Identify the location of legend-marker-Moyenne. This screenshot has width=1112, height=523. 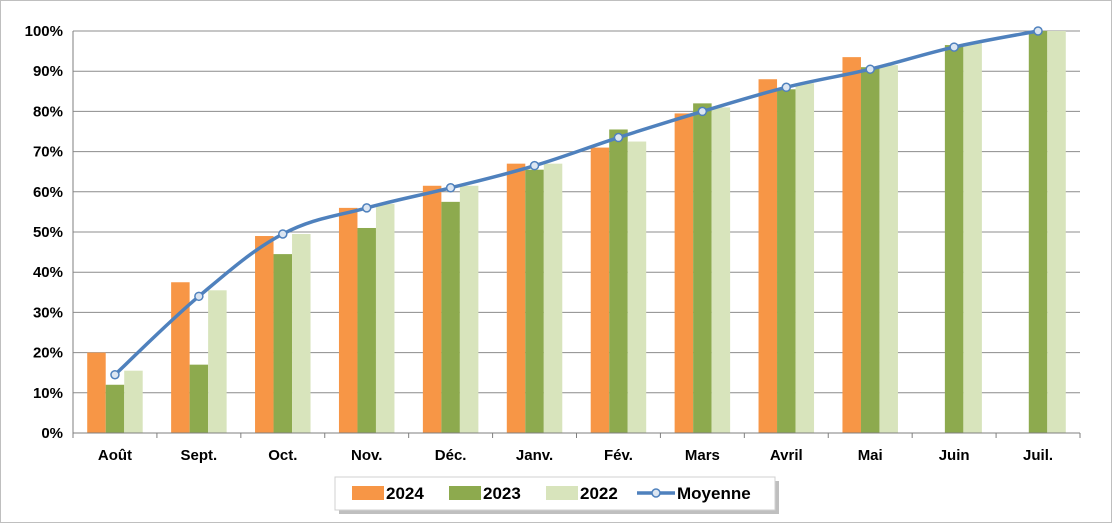
(656, 493).